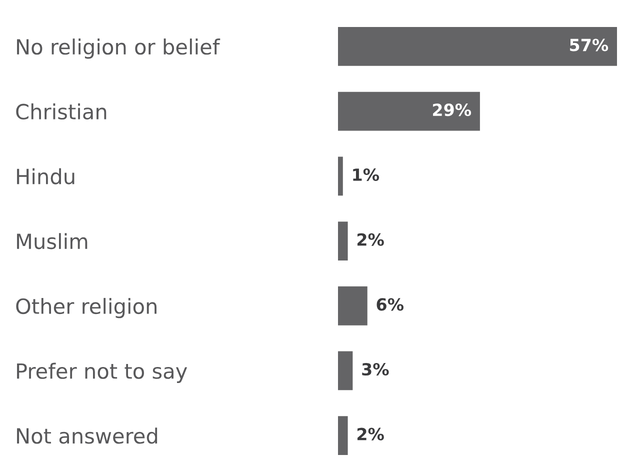 The height and width of the screenshot is (468, 631). What do you see at coordinates (87, 436) in the screenshot?
I see `y-tick-label: Not answered` at bounding box center [87, 436].